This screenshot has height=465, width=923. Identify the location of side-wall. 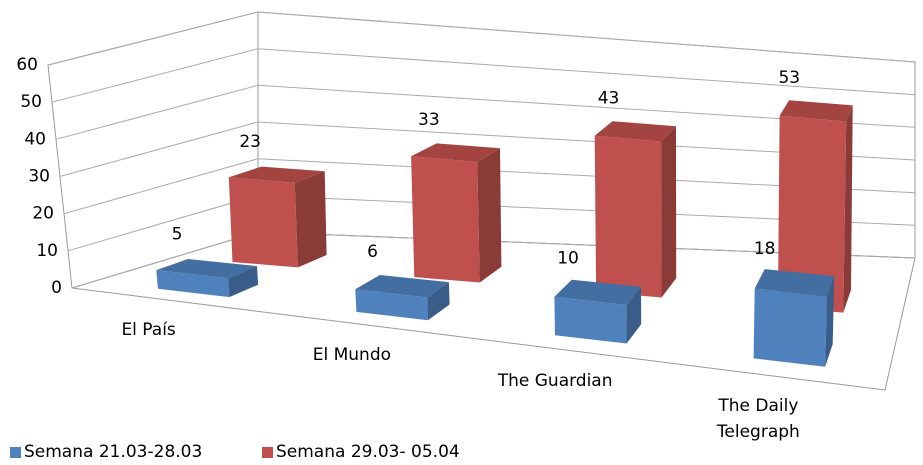
(153, 150).